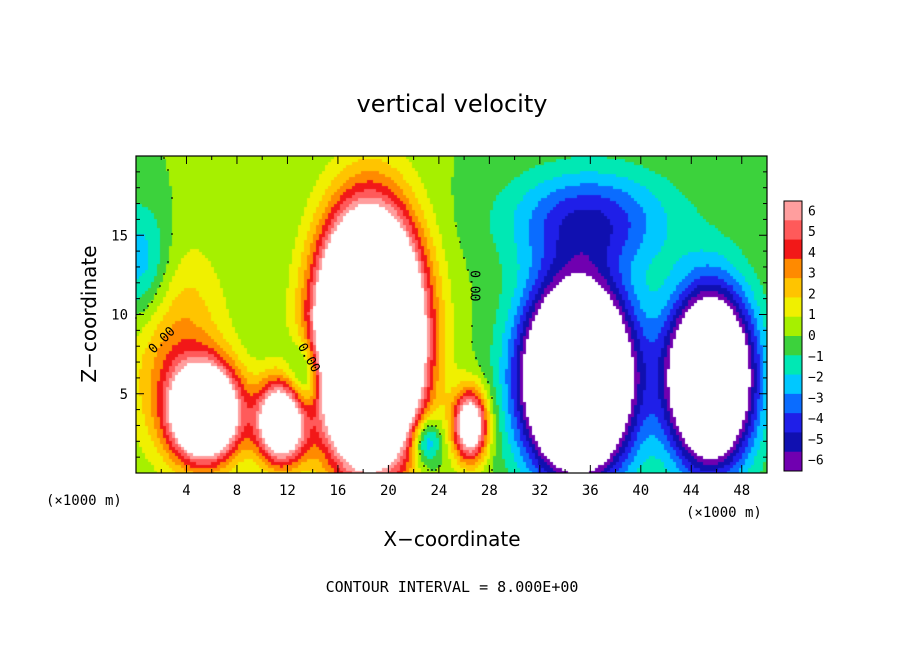 This screenshot has height=654, width=904. I want to click on colorbar-label: 4, so click(812, 253).